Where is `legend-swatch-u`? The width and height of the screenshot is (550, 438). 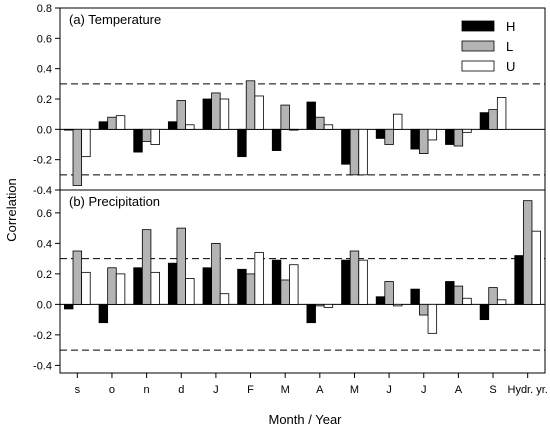 legend-swatch-u is located at coordinates (478, 66).